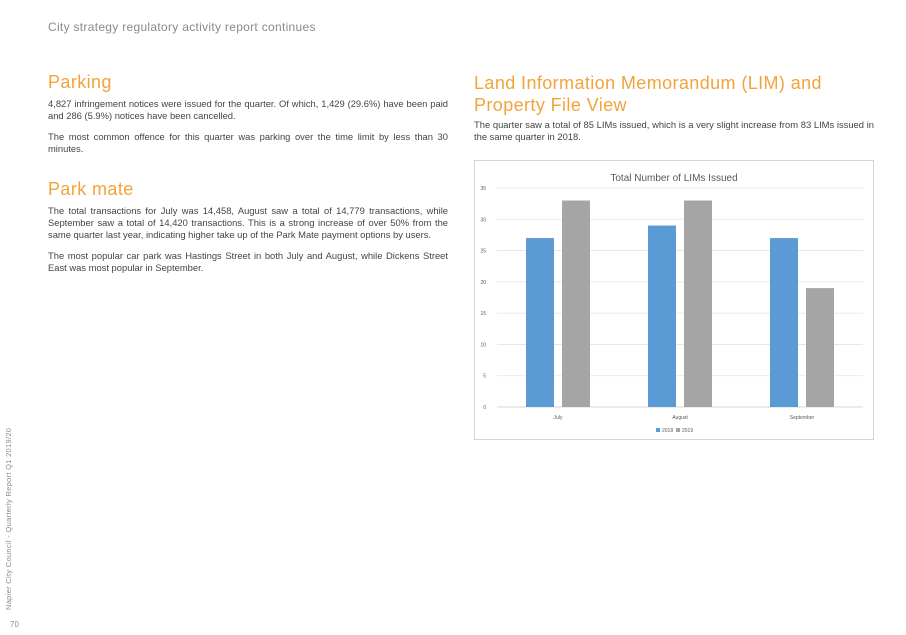 This screenshot has height=635, width=906. Describe the element at coordinates (483, 252) in the screenshot. I see `y-tick-label: 25` at that location.